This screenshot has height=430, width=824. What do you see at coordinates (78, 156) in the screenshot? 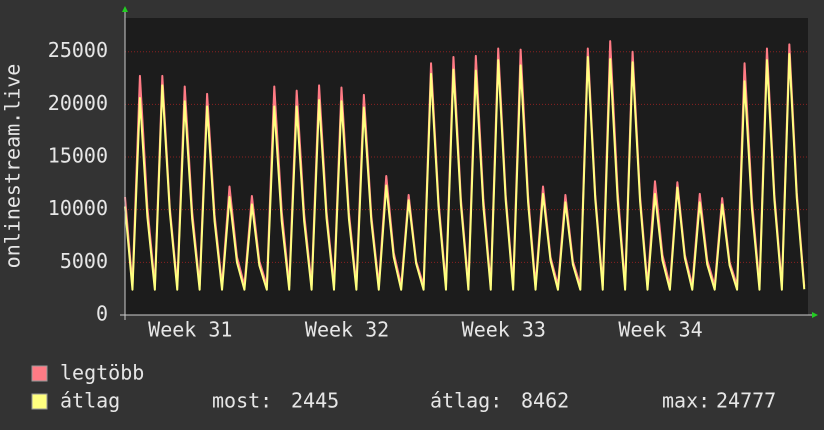
I see `y-tick-label: 15000` at bounding box center [78, 156].